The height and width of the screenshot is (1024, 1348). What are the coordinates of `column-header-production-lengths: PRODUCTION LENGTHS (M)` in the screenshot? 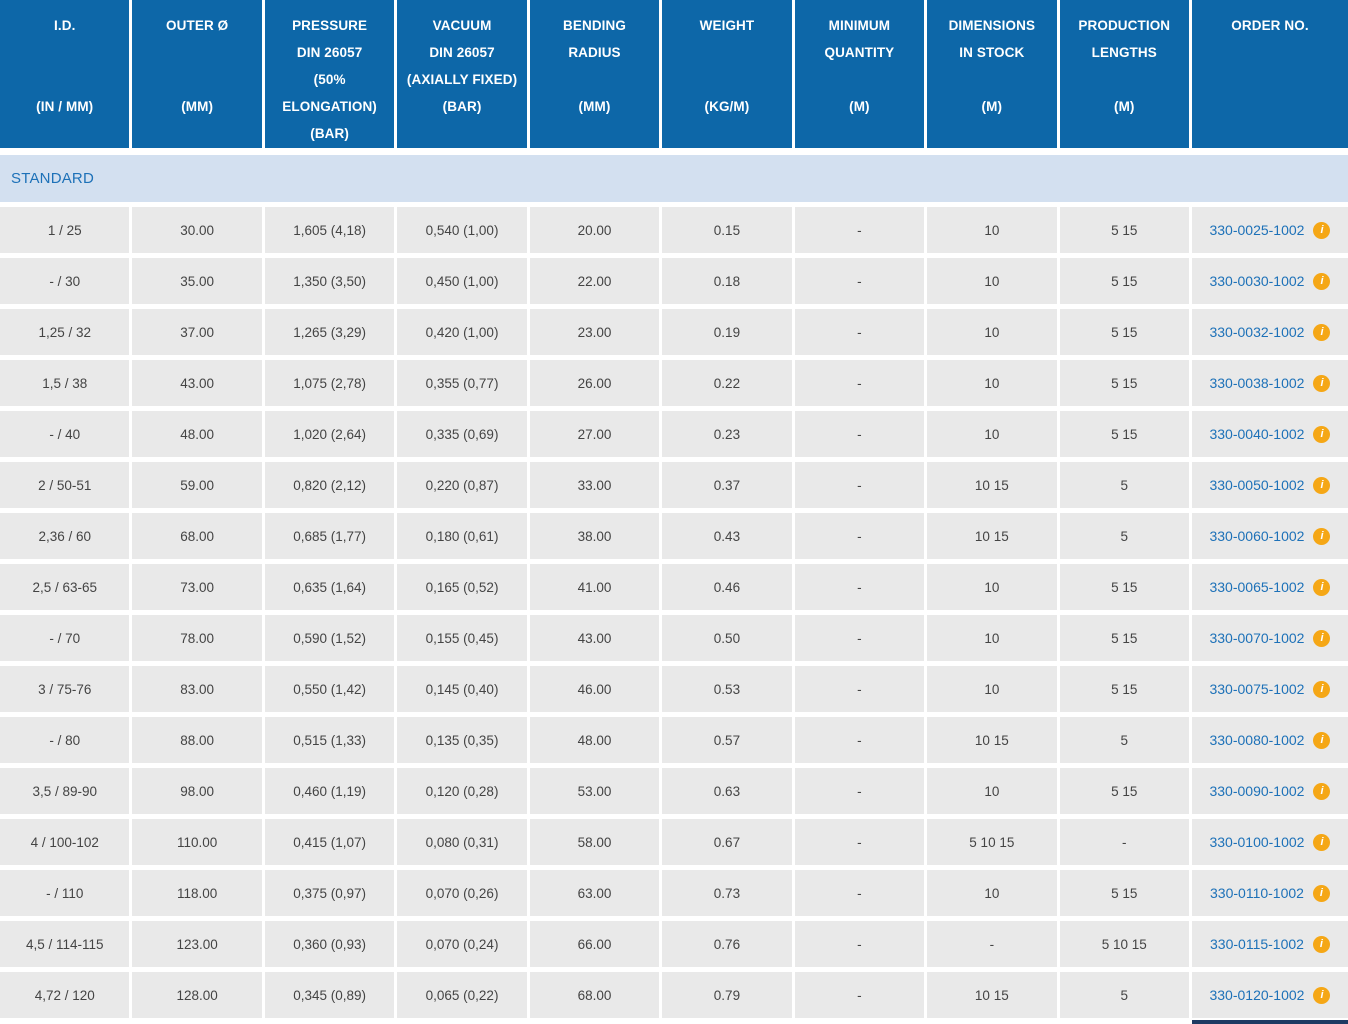 It's located at (1124, 74).